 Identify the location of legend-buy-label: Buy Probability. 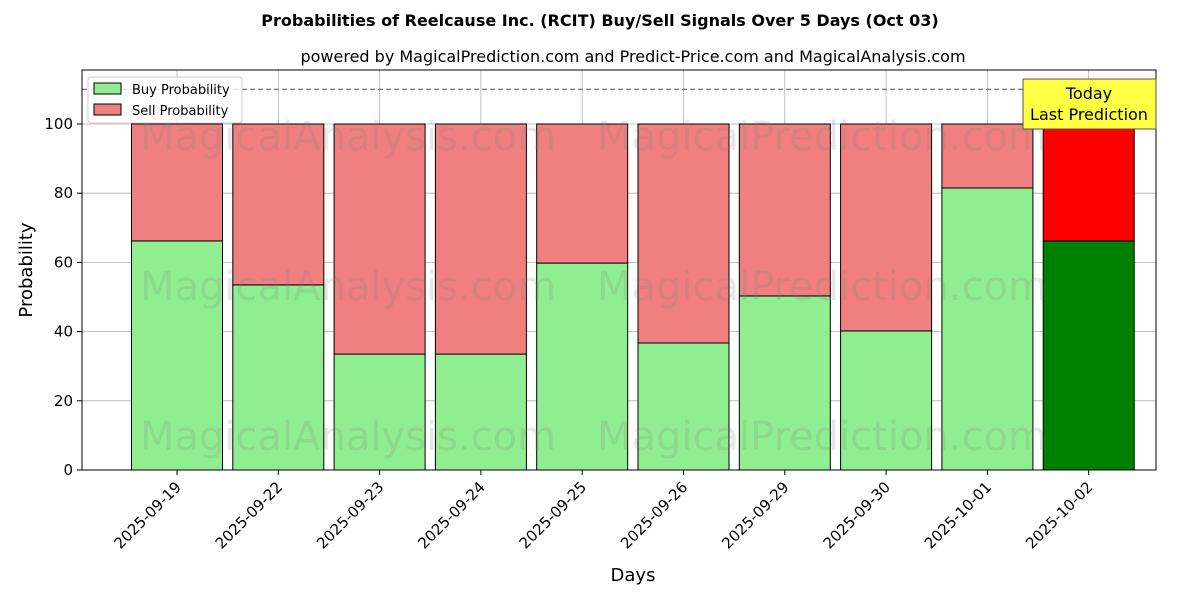
(181, 90).